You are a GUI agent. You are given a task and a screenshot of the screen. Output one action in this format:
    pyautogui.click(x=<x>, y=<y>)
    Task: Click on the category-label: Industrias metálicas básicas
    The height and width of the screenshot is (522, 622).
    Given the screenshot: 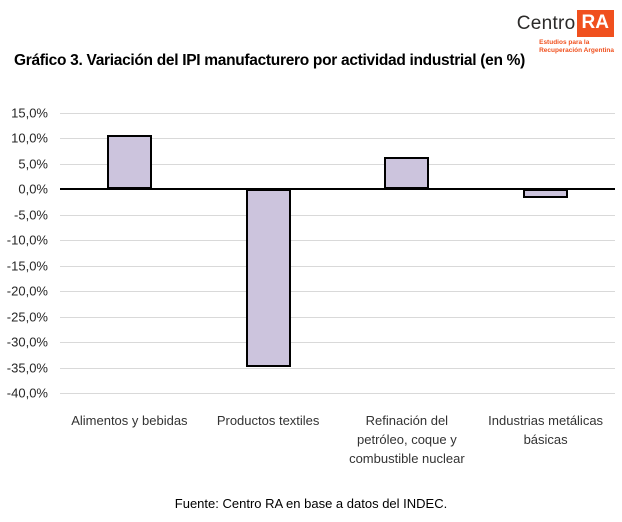 What is the action you would take?
    pyautogui.click(x=546, y=430)
    